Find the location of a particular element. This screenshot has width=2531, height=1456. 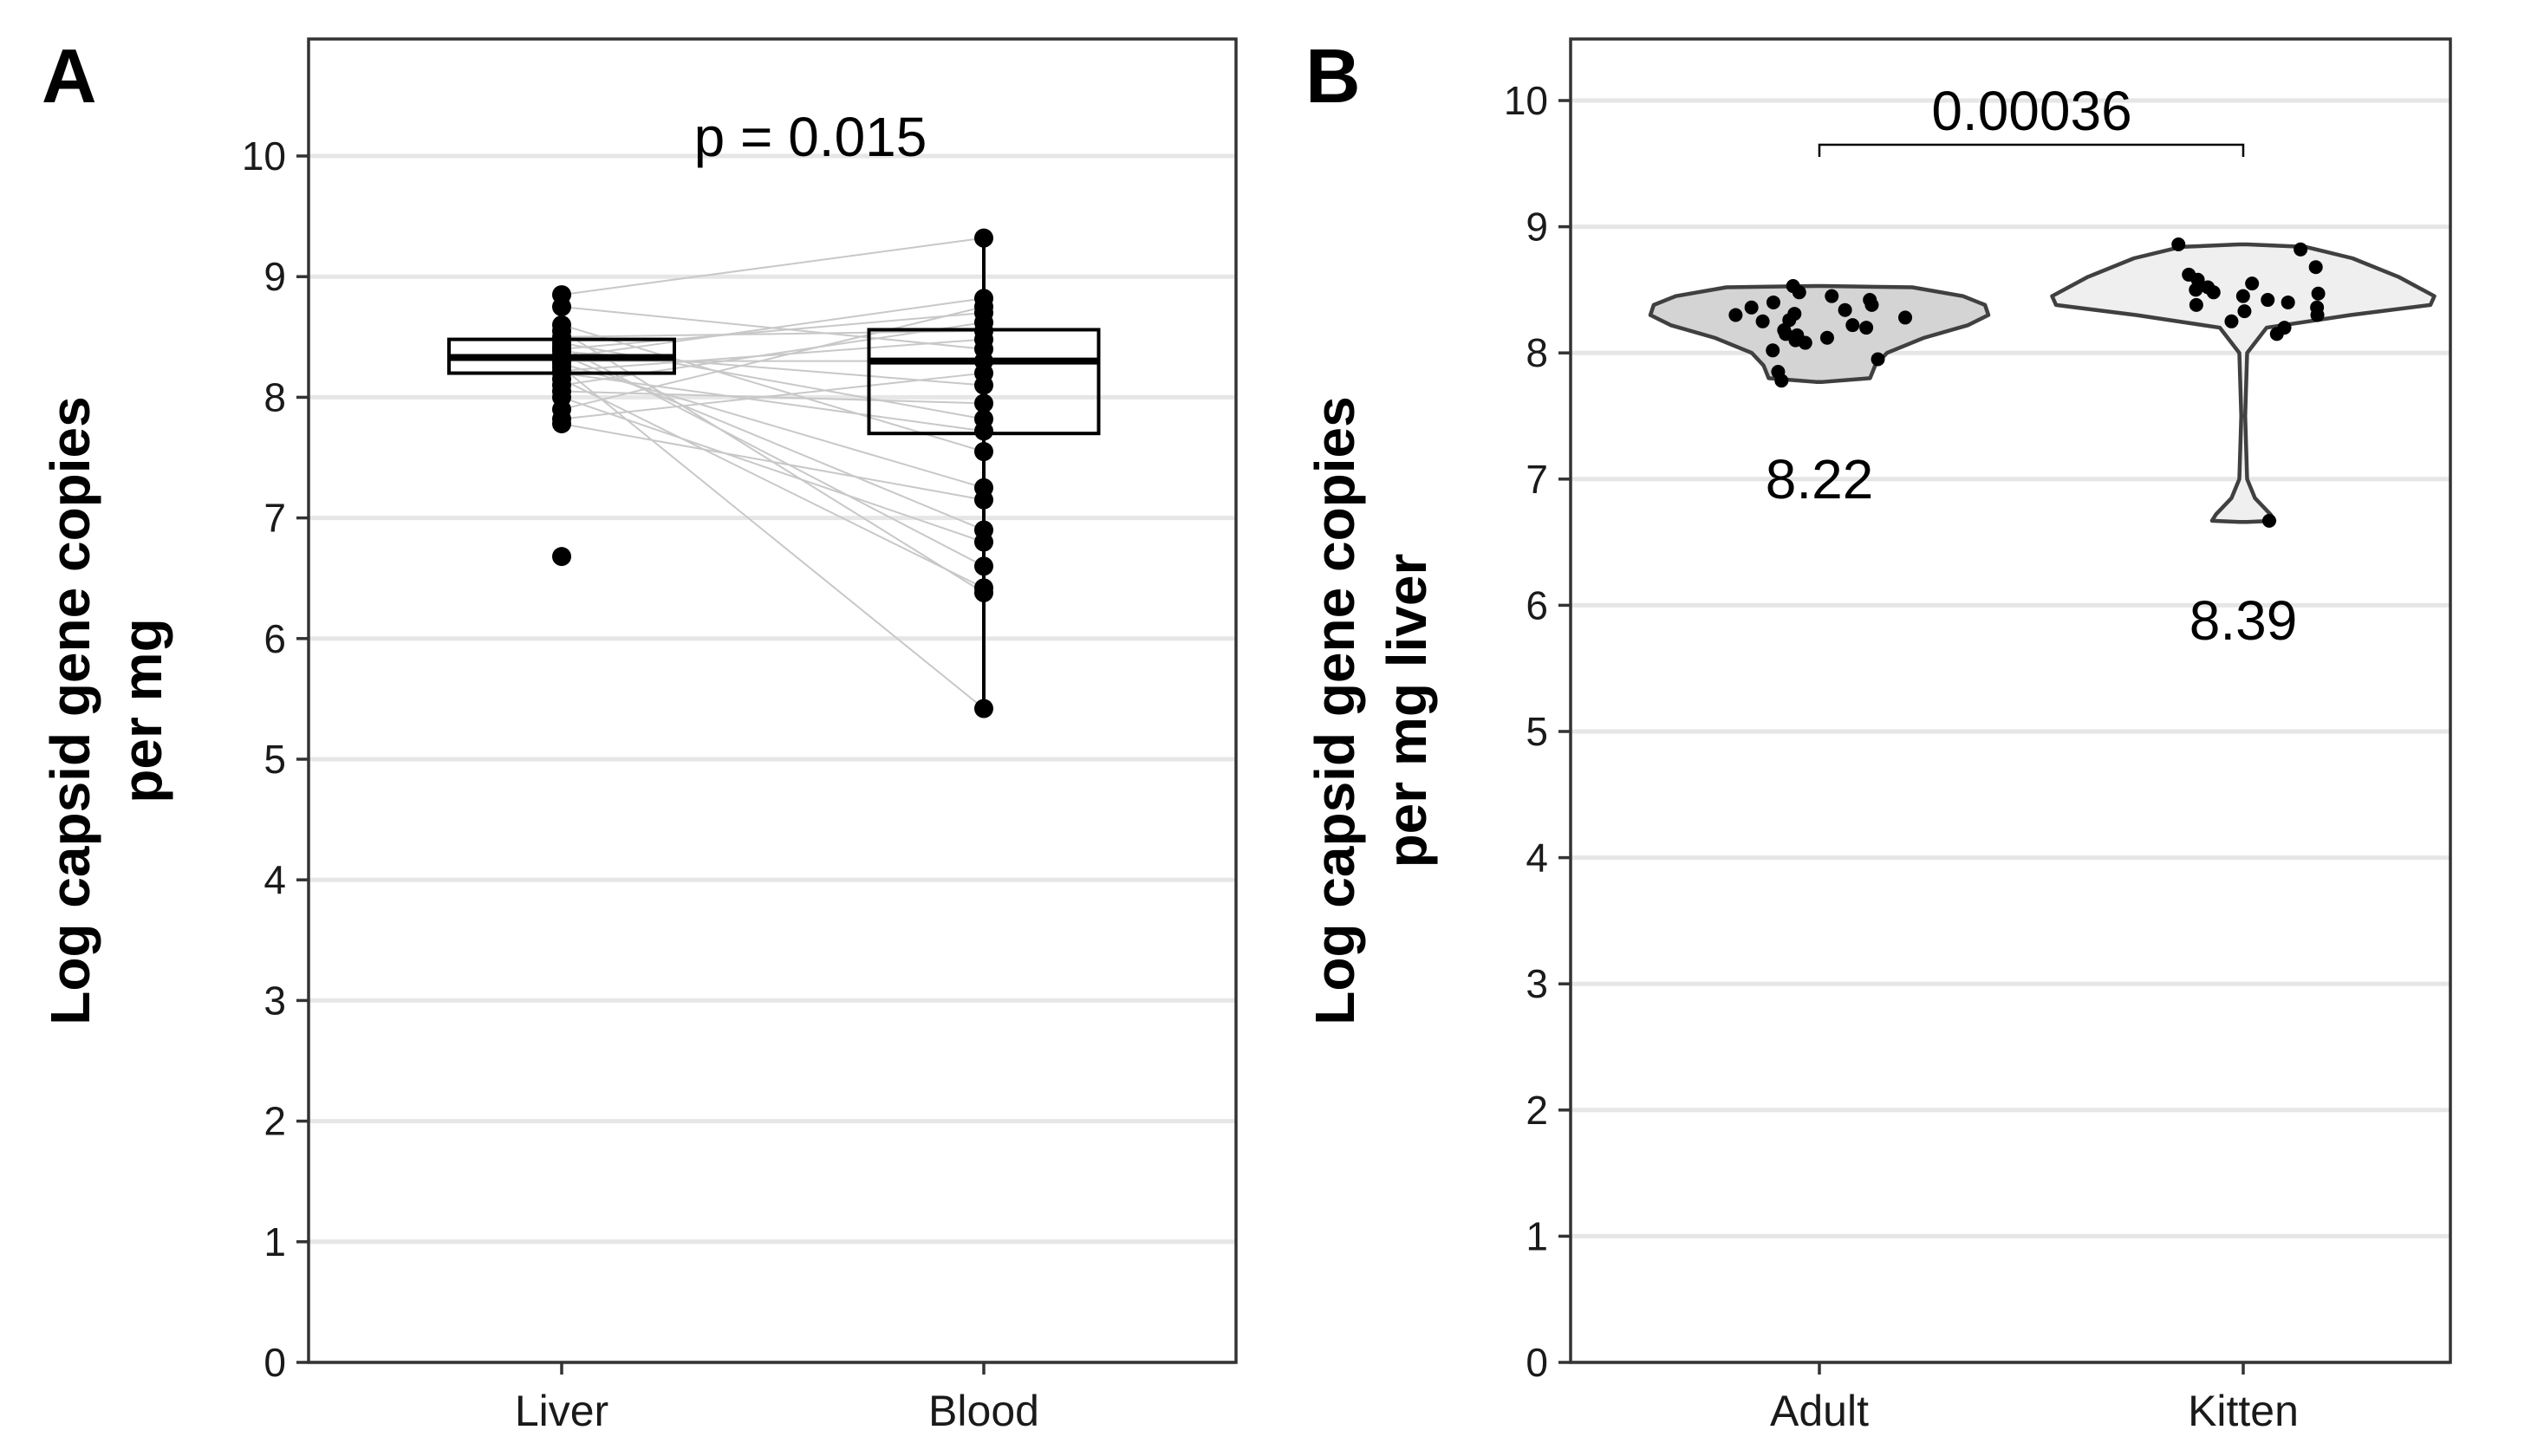

panel-b-x-ticks: Adult Kitten is located at coordinates (2034, 1398).